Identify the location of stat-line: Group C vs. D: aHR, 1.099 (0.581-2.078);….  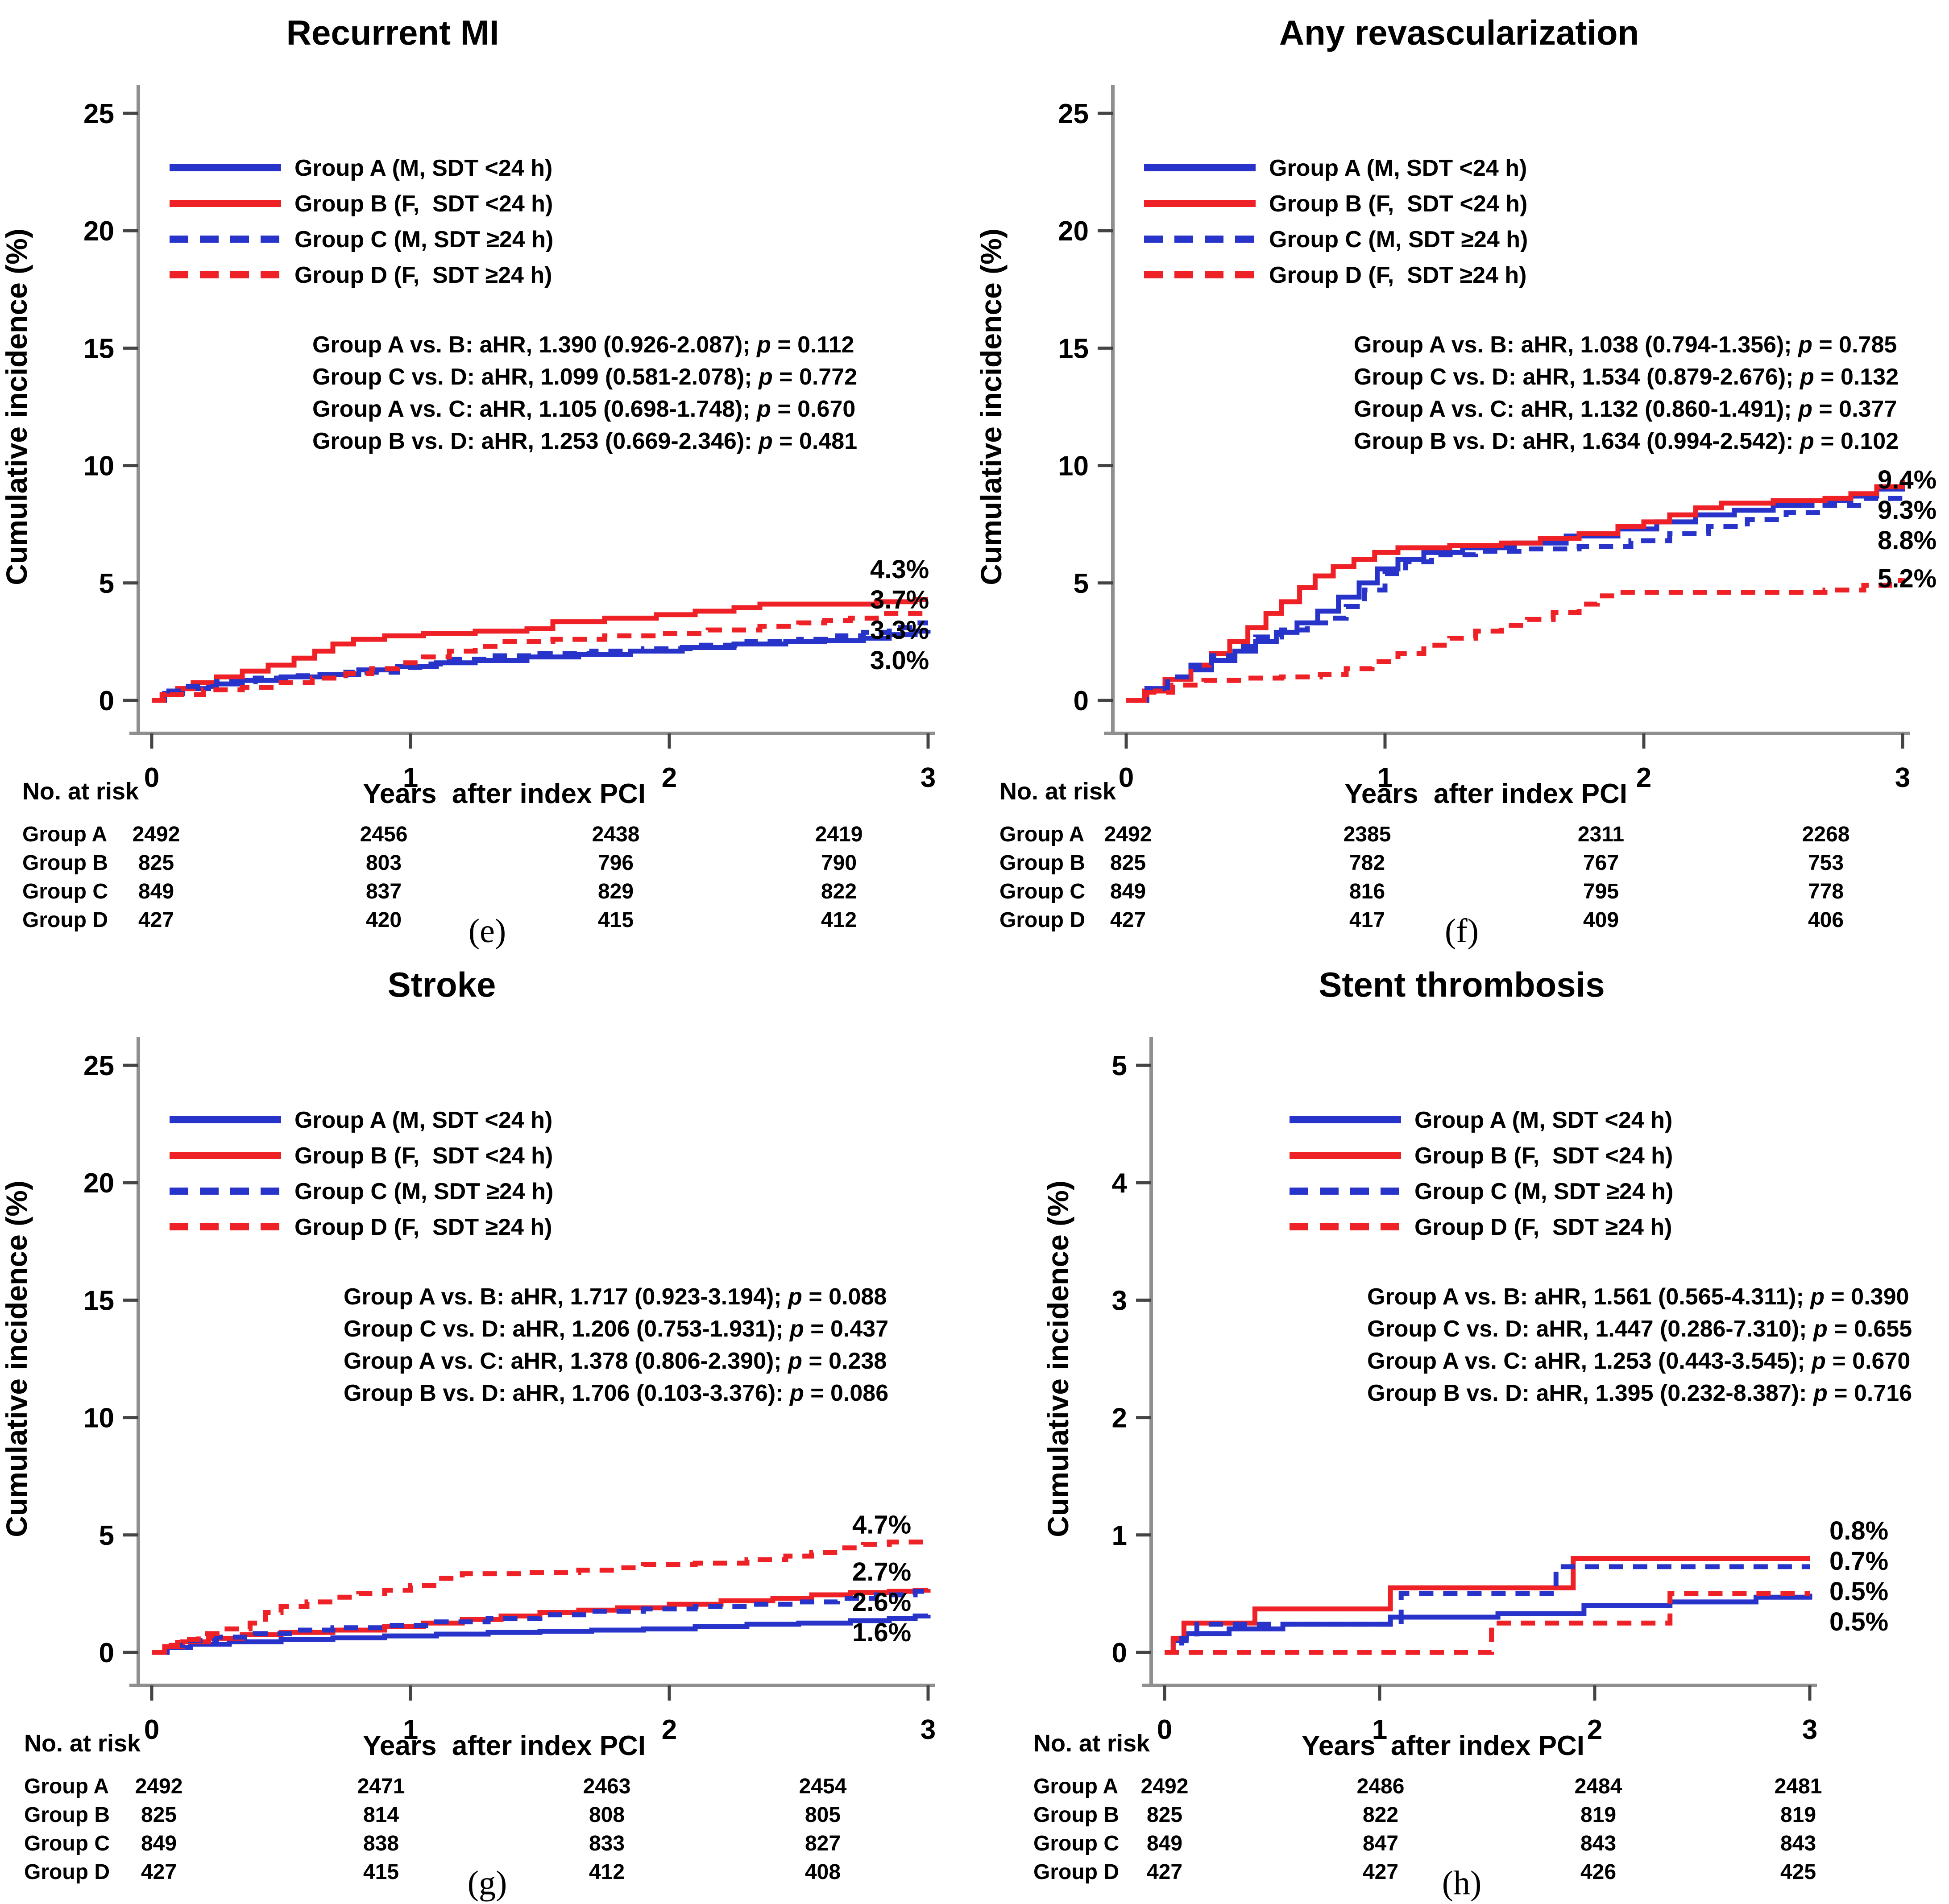
(584, 376).